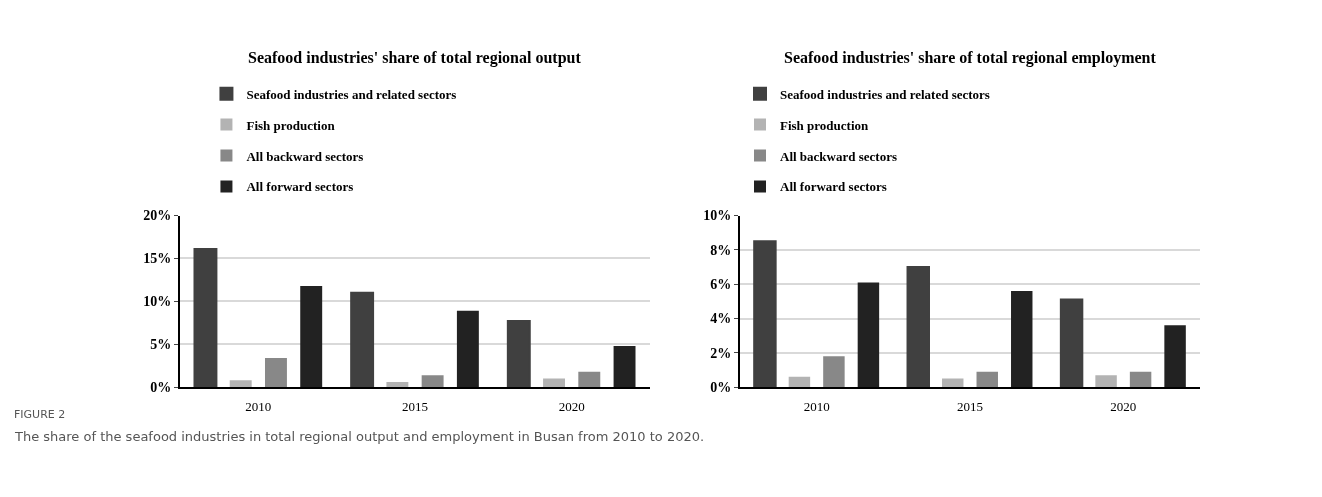  I want to click on text: The share of the seafood industries in total regional output and employment in Busan from 2010 to 2020., so click(359, 436).